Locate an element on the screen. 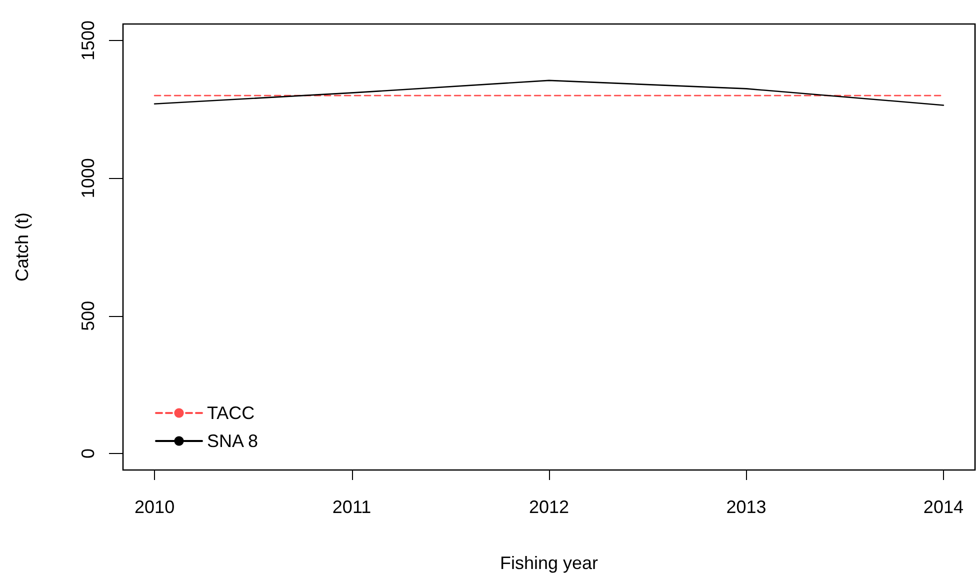 This screenshot has width=976, height=585. y-tick-label: 1500 is located at coordinates (88, 40).